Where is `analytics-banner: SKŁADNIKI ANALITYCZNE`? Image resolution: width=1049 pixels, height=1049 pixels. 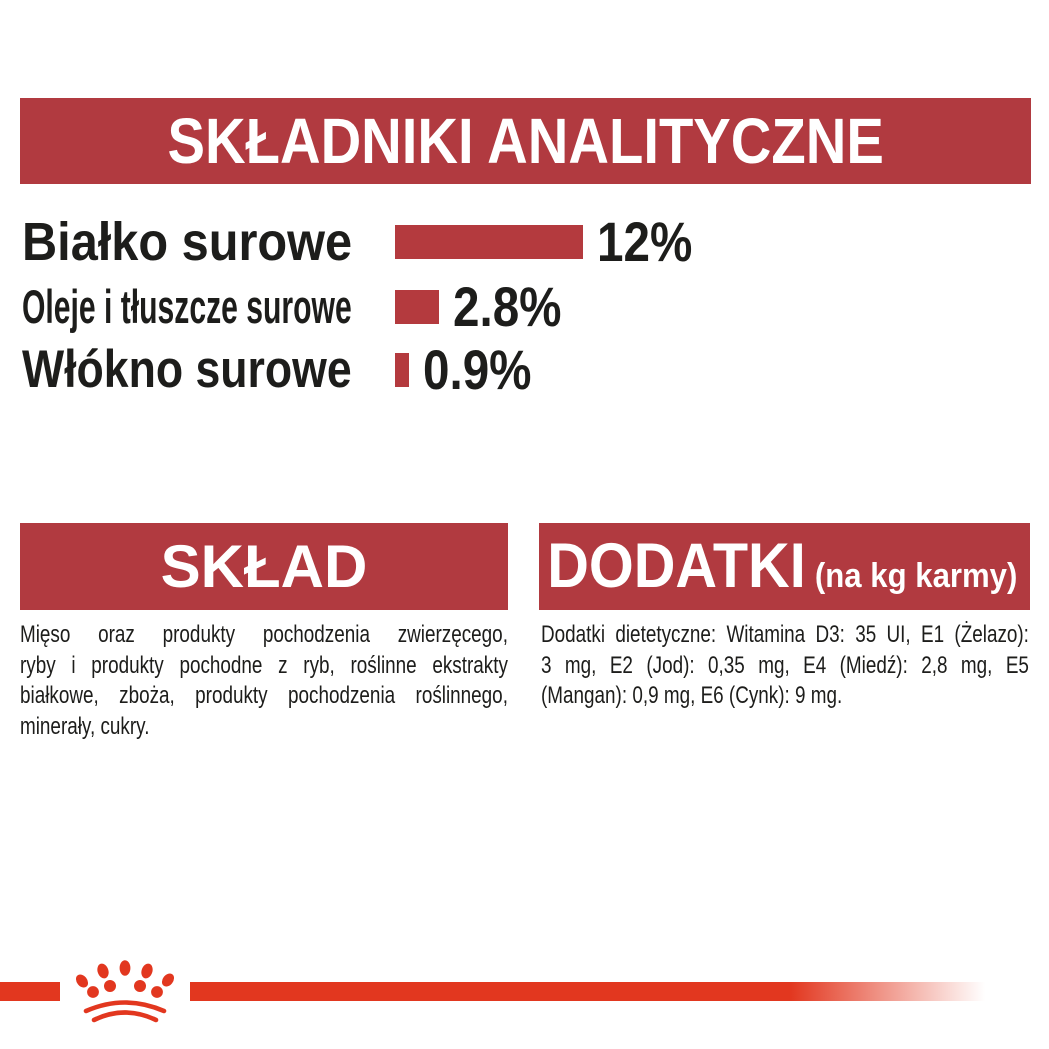 analytics-banner: SKŁADNIKI ANALITYCZNE is located at coordinates (525, 141).